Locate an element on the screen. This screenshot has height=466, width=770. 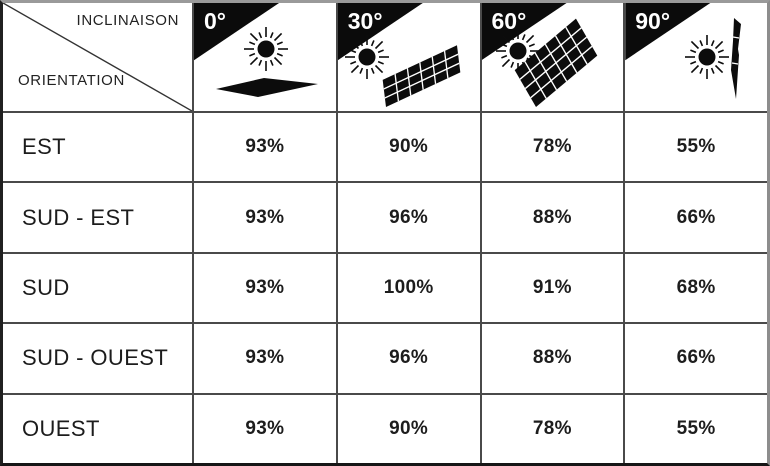
header-cell-60deg: 60° is located at coordinates (552, 57).